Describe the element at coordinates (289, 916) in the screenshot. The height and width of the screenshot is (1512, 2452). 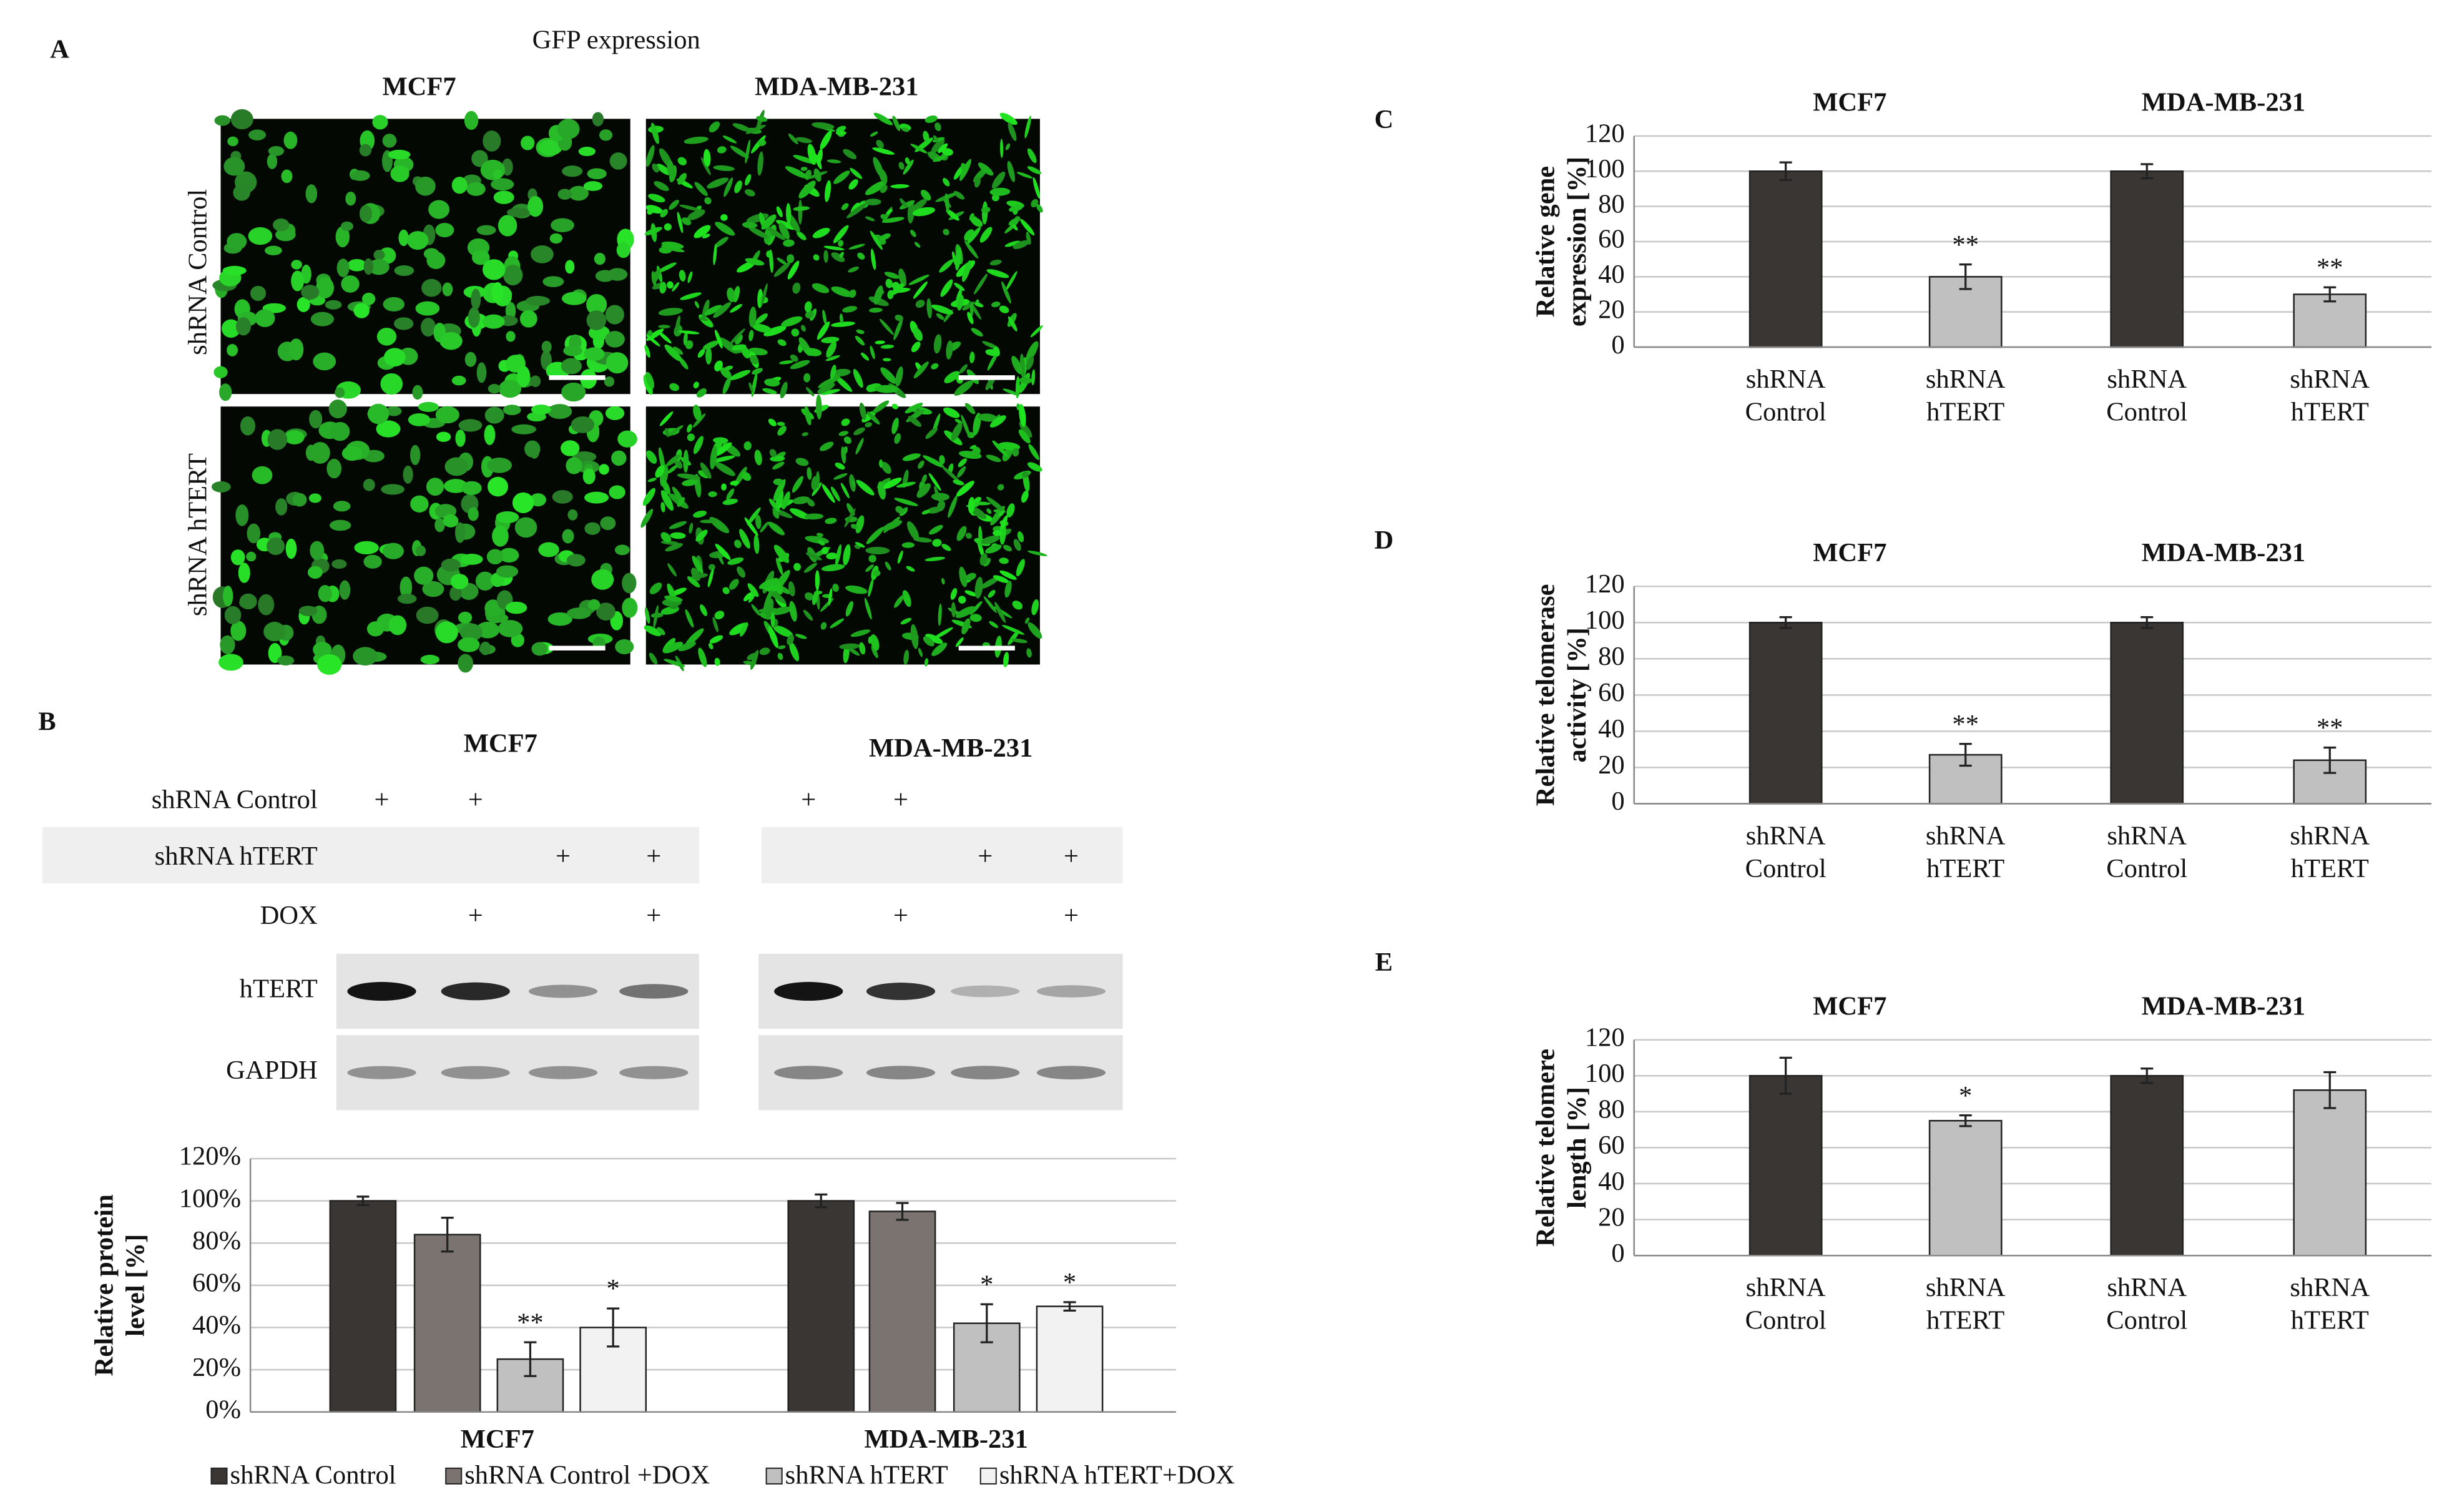
I see `condition-label: DOX` at that location.